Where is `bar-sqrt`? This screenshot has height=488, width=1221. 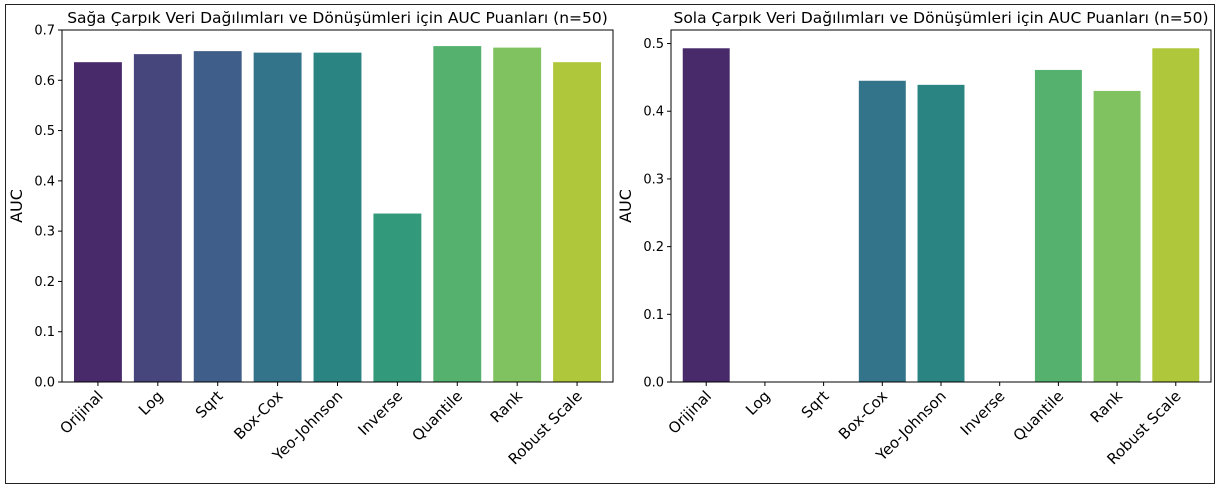 bar-sqrt is located at coordinates (217, 217).